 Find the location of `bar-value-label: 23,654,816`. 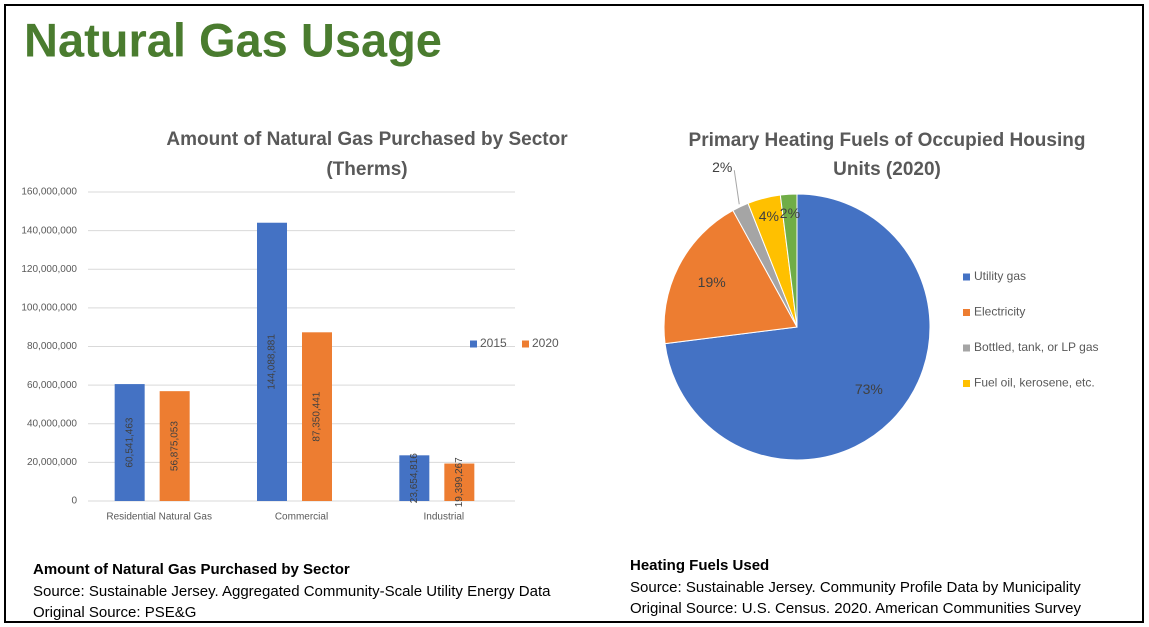

bar-value-label: 23,654,816 is located at coordinates (414, 478).